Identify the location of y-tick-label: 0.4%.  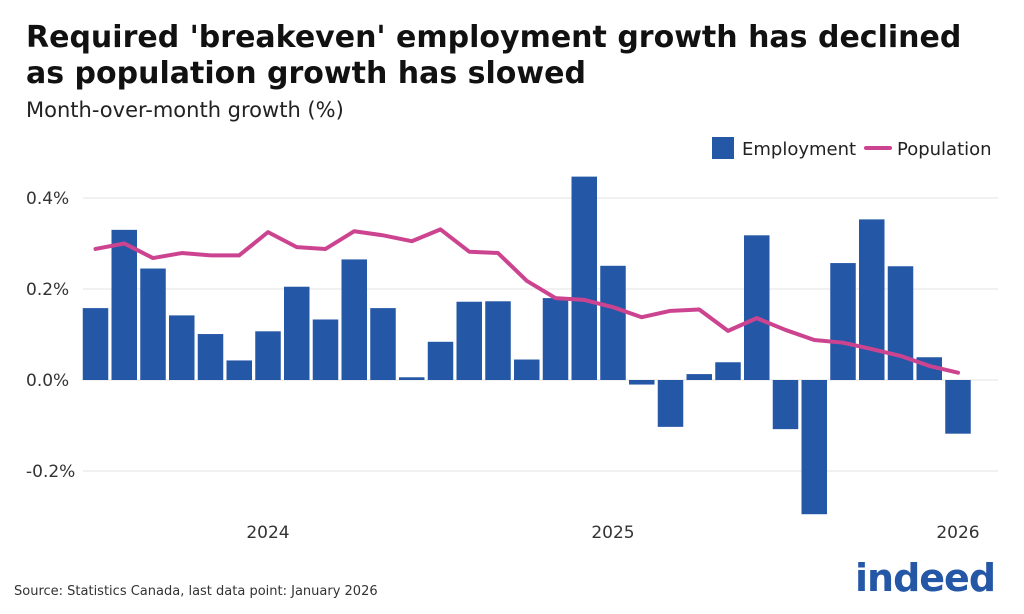
(47, 199).